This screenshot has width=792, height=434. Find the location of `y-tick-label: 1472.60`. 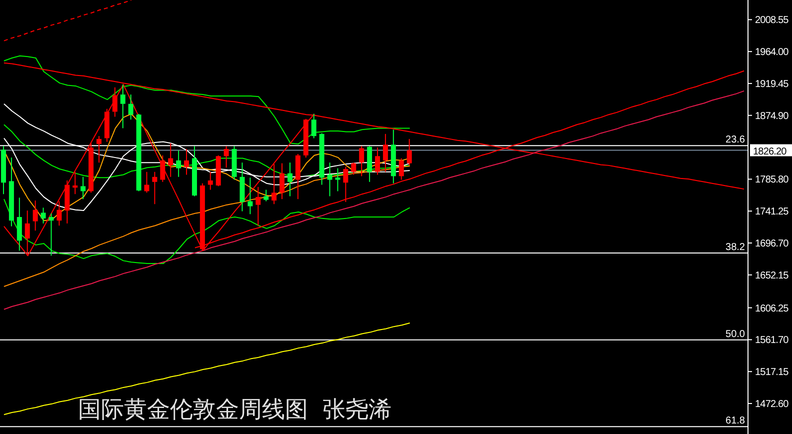

y-tick-label: 1472.60 is located at coordinates (772, 404).